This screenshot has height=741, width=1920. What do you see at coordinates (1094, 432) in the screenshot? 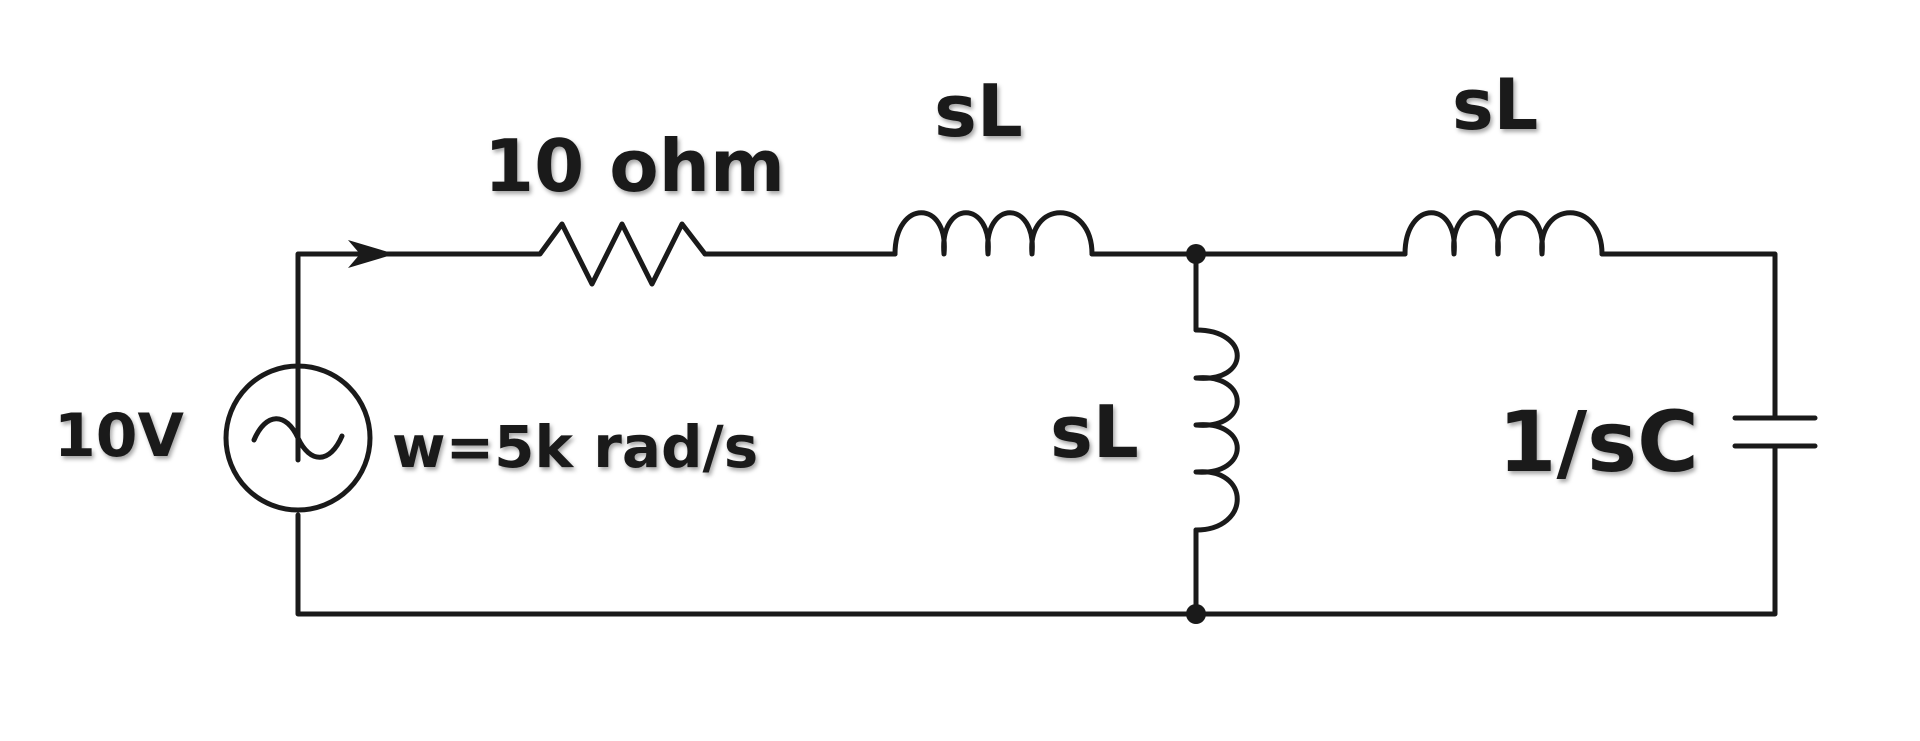
I see `shunt-inductor-label: sL` at bounding box center [1094, 432].